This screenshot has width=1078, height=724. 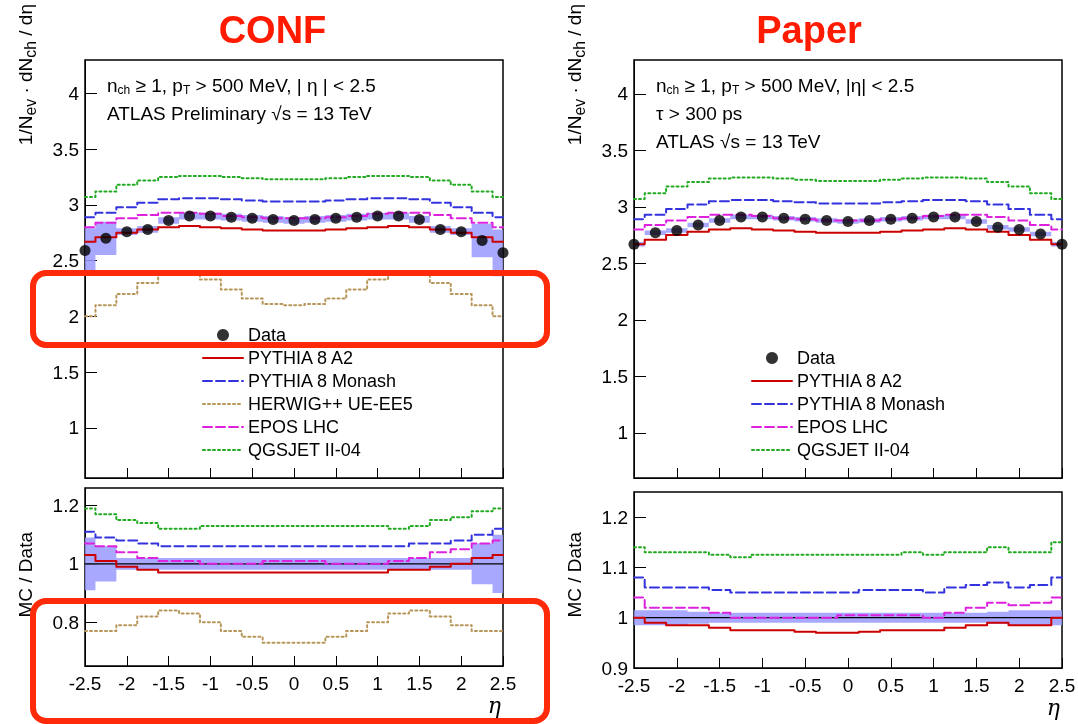 I want to click on y-tick-label: 0.8, so click(x=65, y=622).